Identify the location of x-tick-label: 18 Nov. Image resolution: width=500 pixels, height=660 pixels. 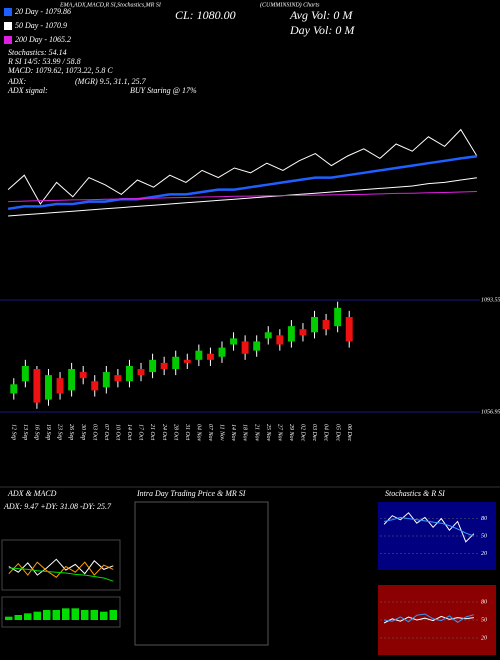
(245, 433).